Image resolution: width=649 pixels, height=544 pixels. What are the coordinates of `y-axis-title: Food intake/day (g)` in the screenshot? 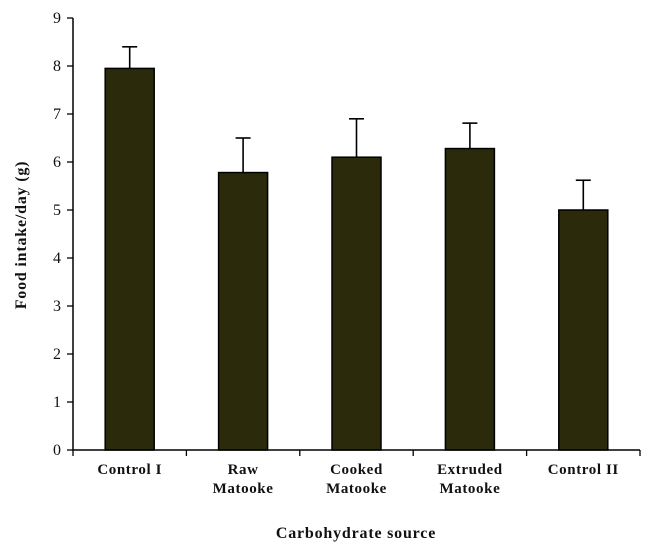 It's located at (21, 235).